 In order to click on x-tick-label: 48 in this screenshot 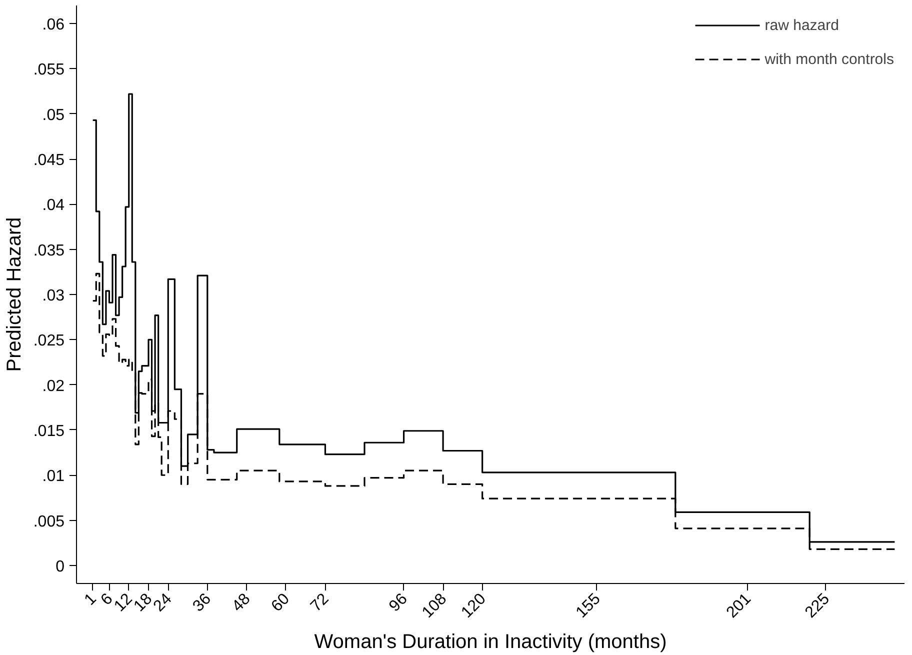, I will do `click(241, 603)`.